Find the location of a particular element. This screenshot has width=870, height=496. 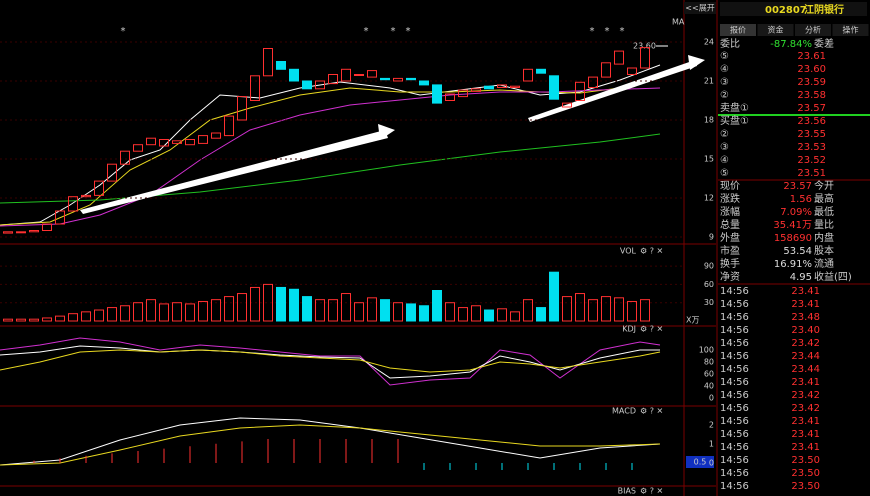

ma-label: MA is located at coordinates (678, 22).